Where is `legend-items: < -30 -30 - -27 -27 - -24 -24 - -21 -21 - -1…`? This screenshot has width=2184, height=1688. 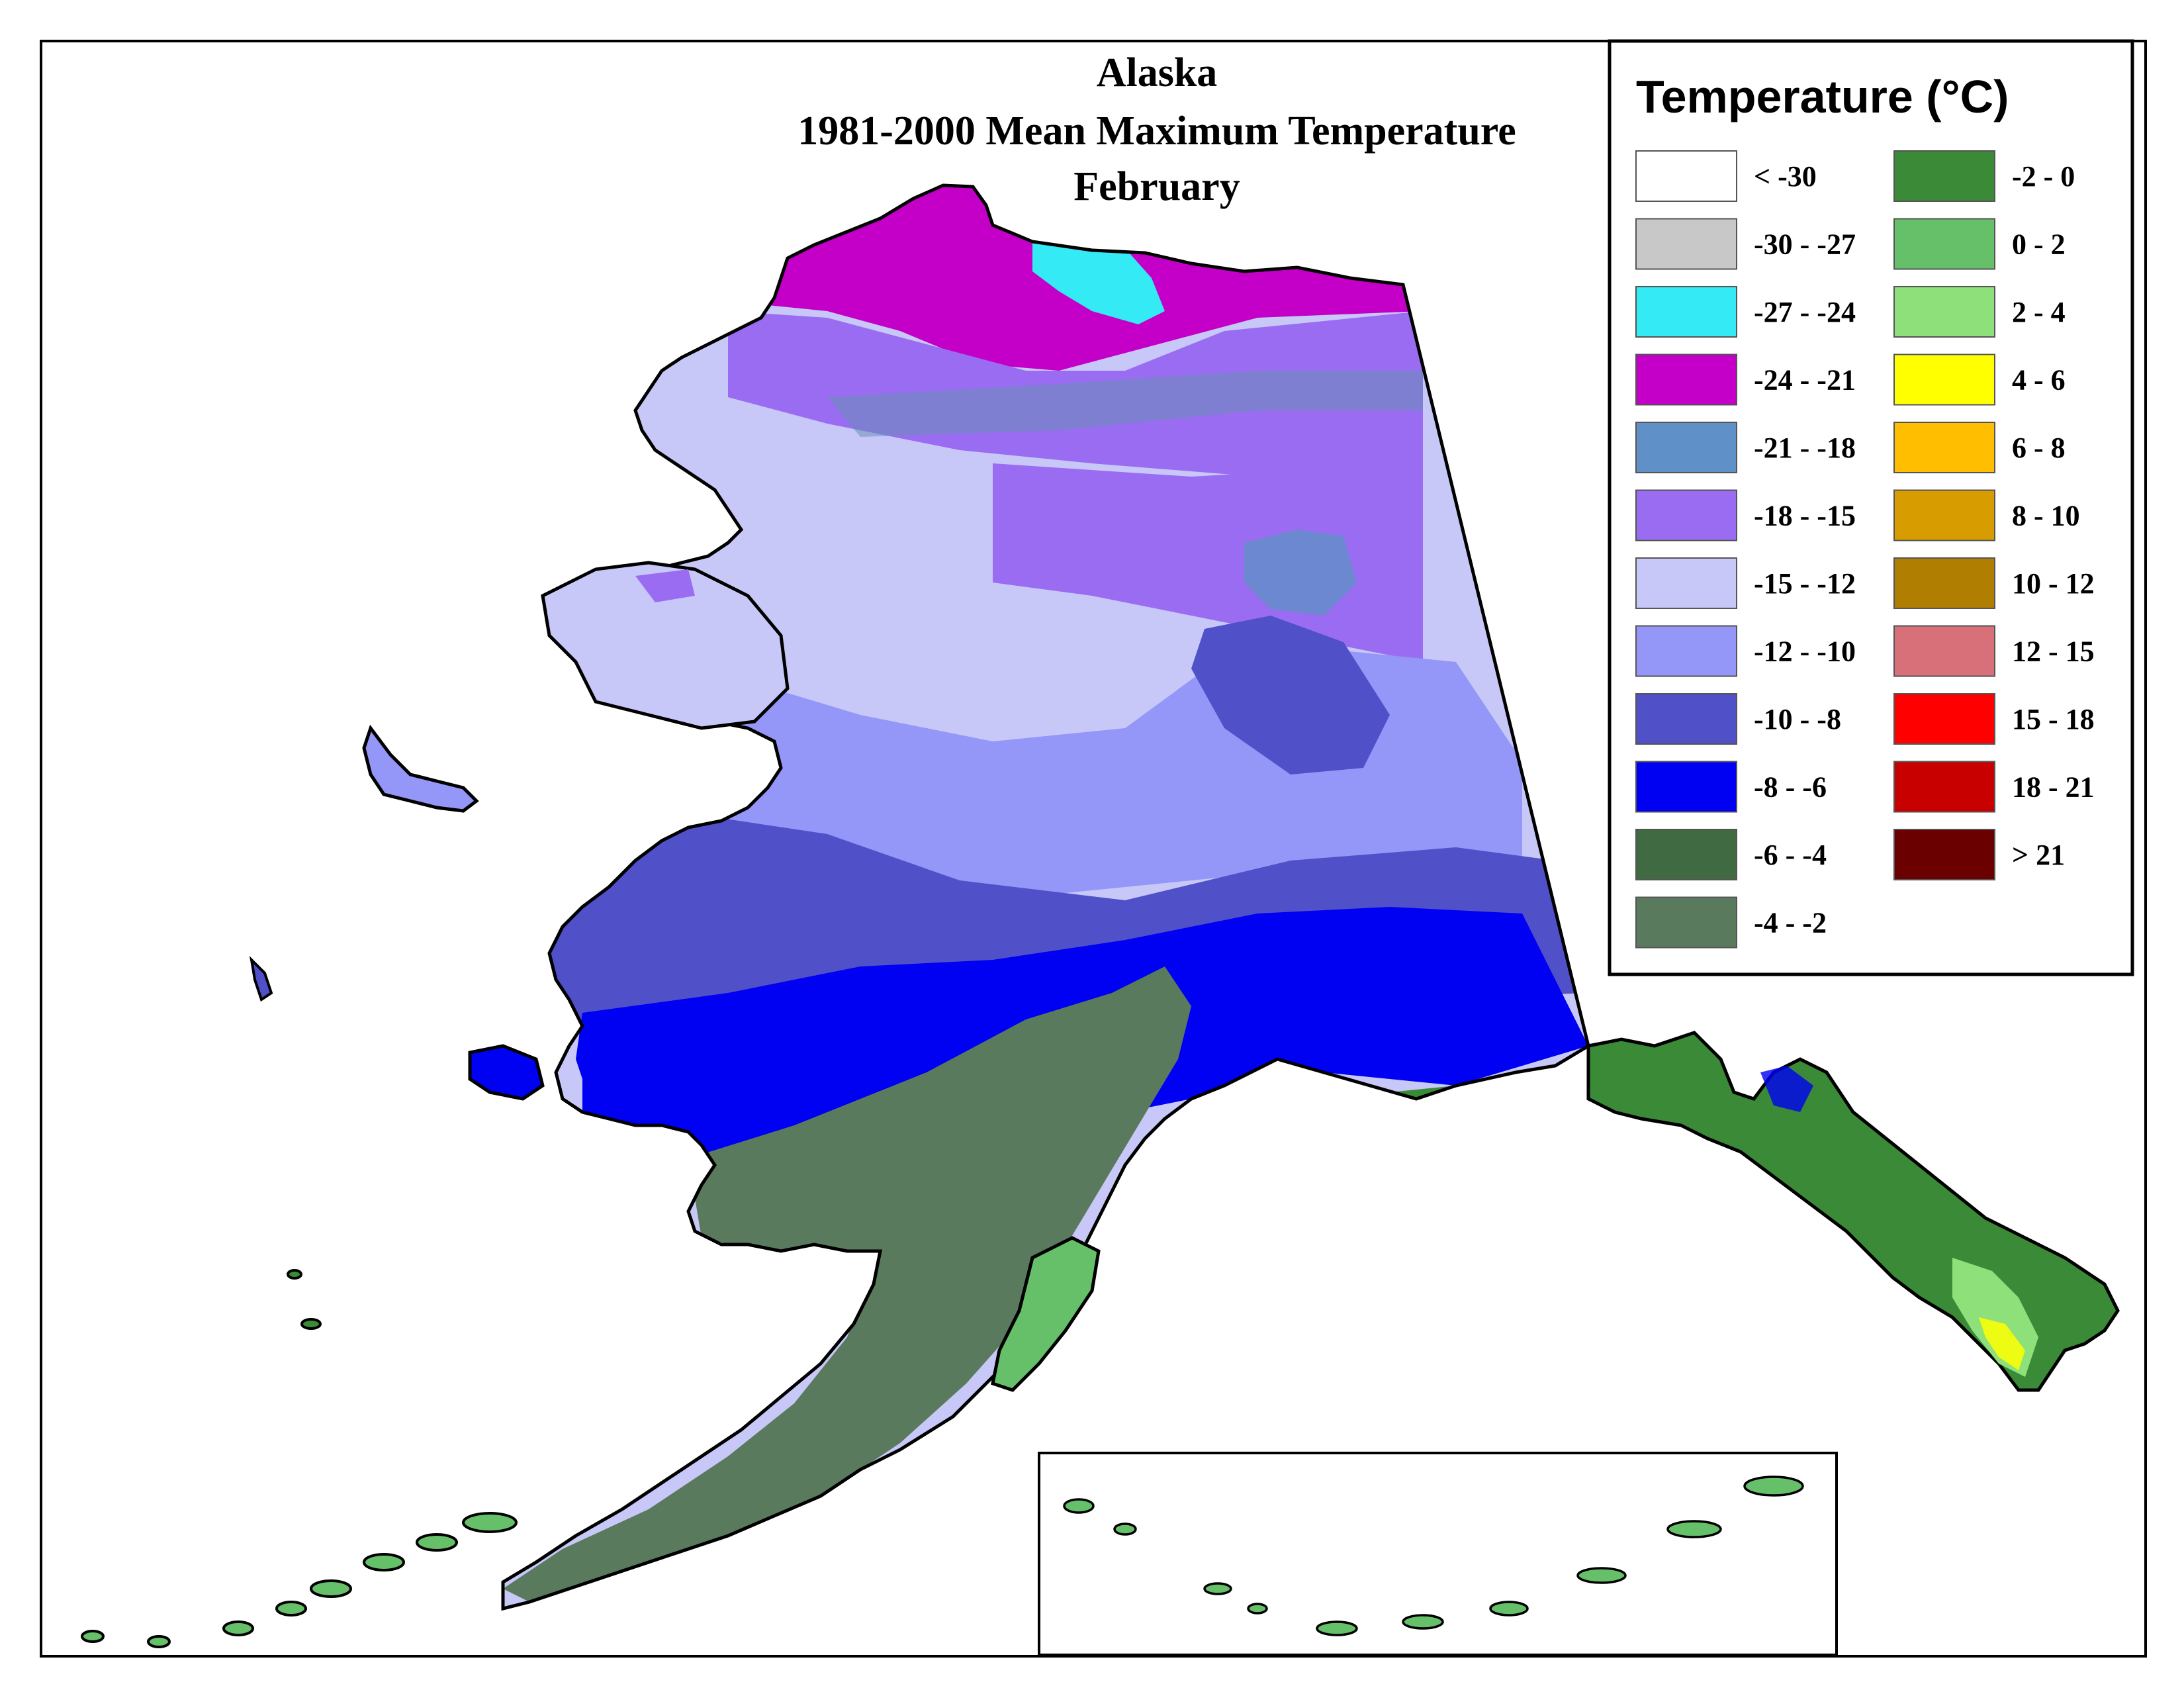
legend-items: < -30 -30 - -27 -27 - -24 -24 - -21 -21 - -1… is located at coordinates (1865, 549).